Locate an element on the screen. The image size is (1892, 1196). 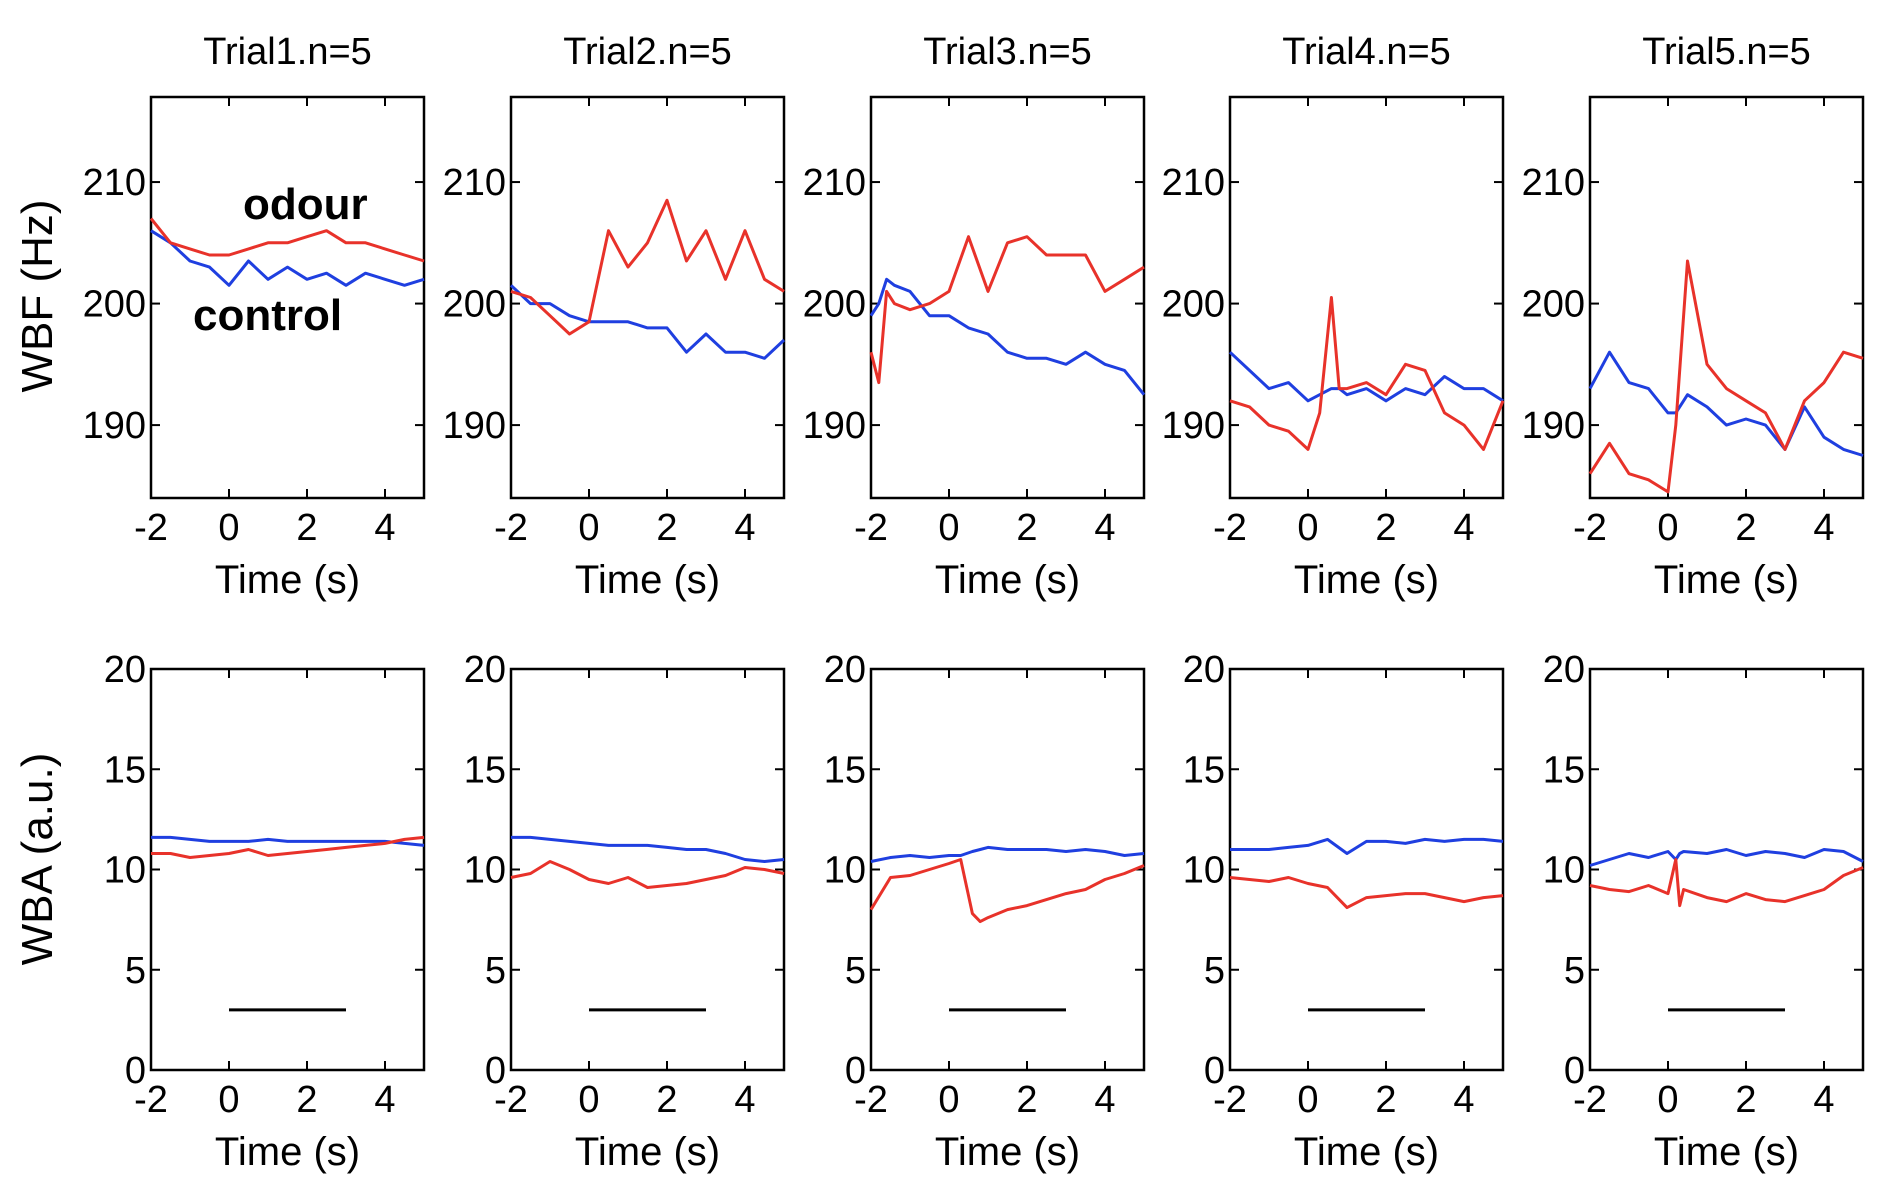
row-label-wba: WBA (a.u.) is located at coordinates (37, 859).